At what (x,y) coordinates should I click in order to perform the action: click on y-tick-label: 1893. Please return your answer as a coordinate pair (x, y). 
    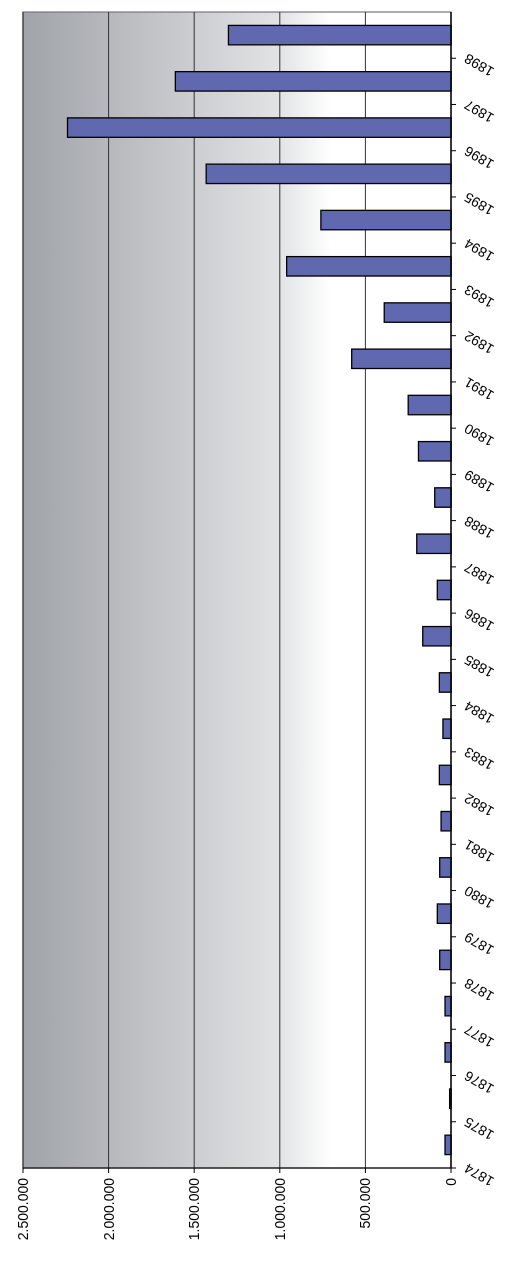
    Looking at the image, I should click on (479, 296).